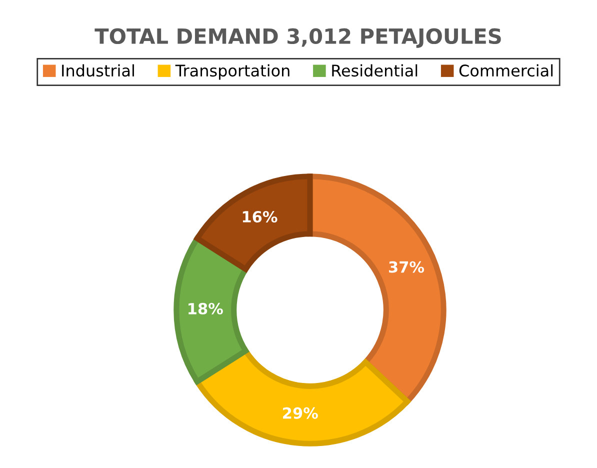 The width and height of the screenshot is (597, 468). What do you see at coordinates (232, 72) in the screenshot?
I see `legend-label: Transportation` at bounding box center [232, 72].